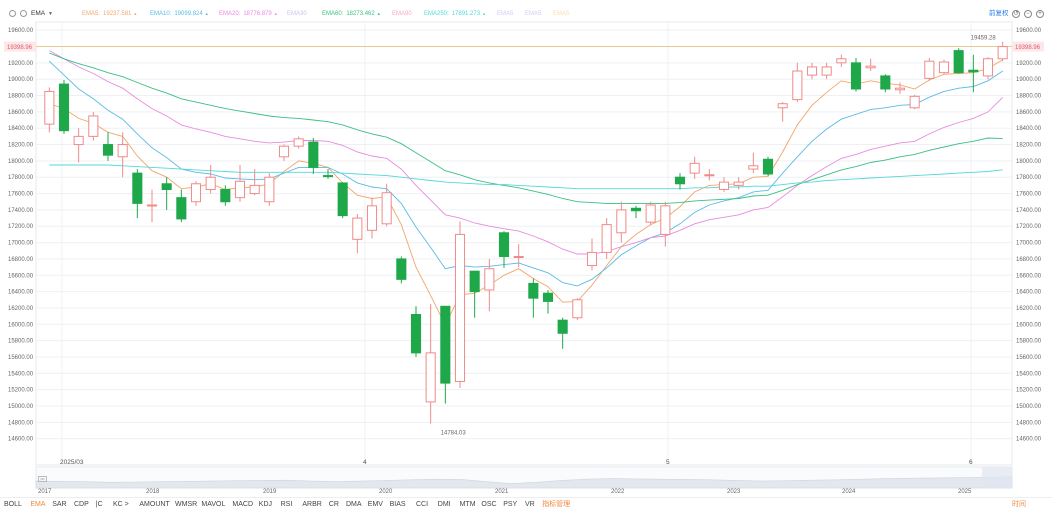 This screenshot has height=524, width=1052. Describe the element at coordinates (50, 14) in the screenshot. I see `chevron-down-icon: ▼` at that location.